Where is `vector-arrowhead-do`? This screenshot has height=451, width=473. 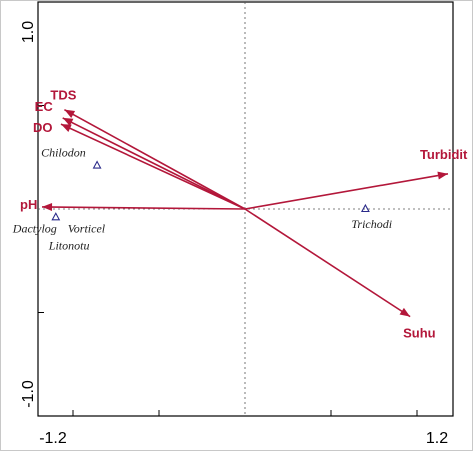
vector-arrowhead-do is located at coordinates (66, 128).